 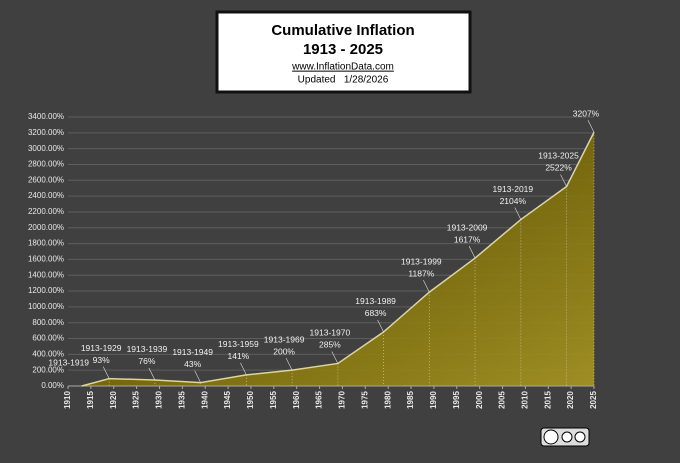 What do you see at coordinates (101, 348) in the screenshot?
I see `period-label: 1913-1929` at bounding box center [101, 348].